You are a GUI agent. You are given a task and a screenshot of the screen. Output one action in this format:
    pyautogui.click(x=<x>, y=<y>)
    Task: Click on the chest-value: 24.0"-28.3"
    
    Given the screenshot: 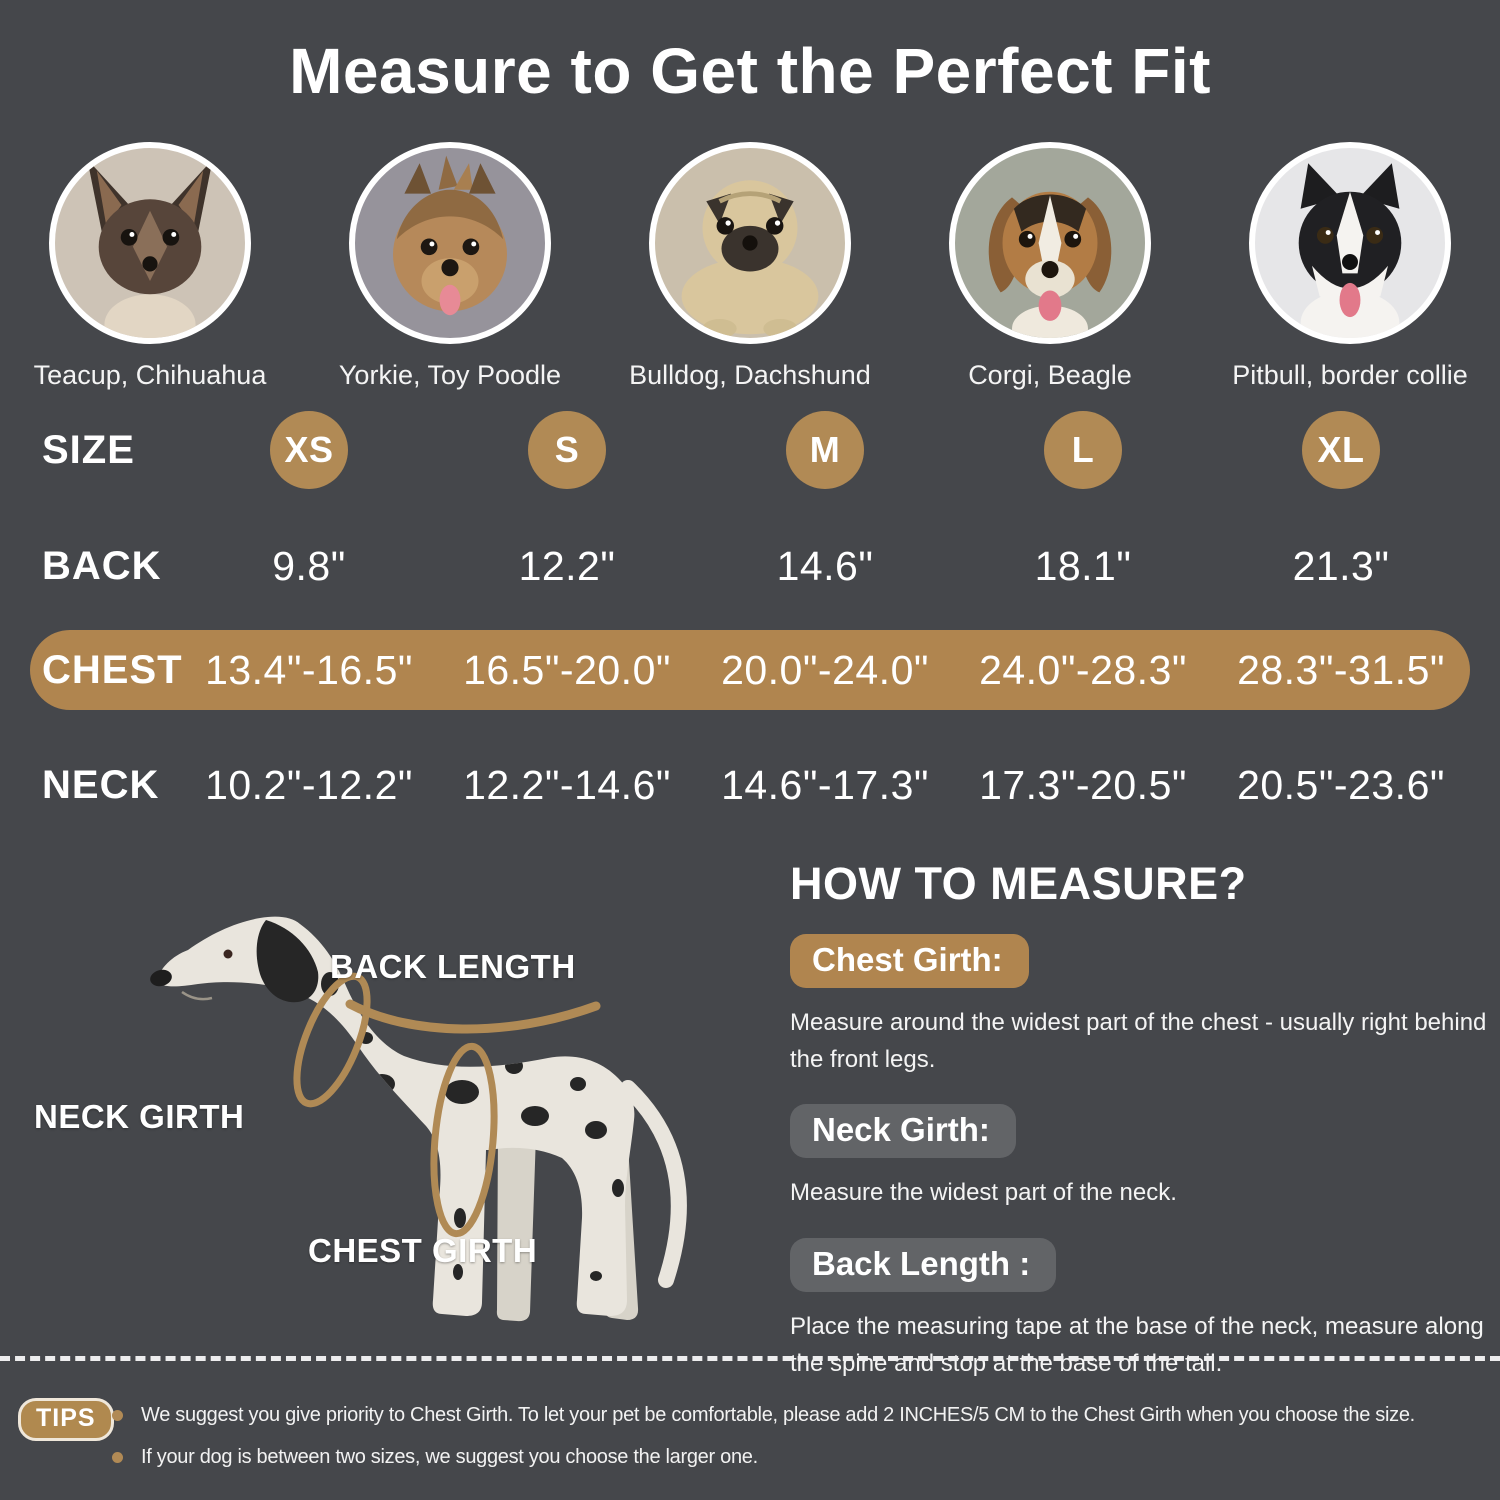 What is the action you would take?
    pyautogui.click(x=1083, y=669)
    